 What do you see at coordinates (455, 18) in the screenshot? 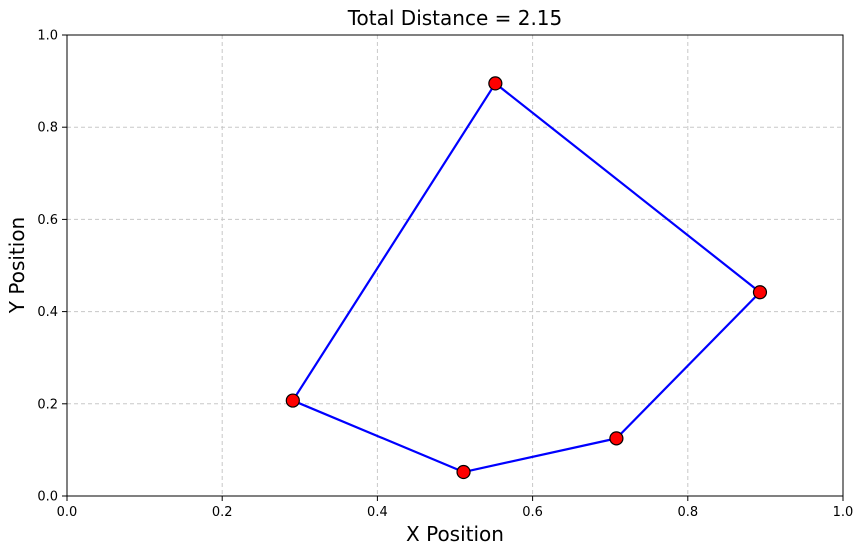
I see `chart-title: Total Distance = 2.15` at bounding box center [455, 18].